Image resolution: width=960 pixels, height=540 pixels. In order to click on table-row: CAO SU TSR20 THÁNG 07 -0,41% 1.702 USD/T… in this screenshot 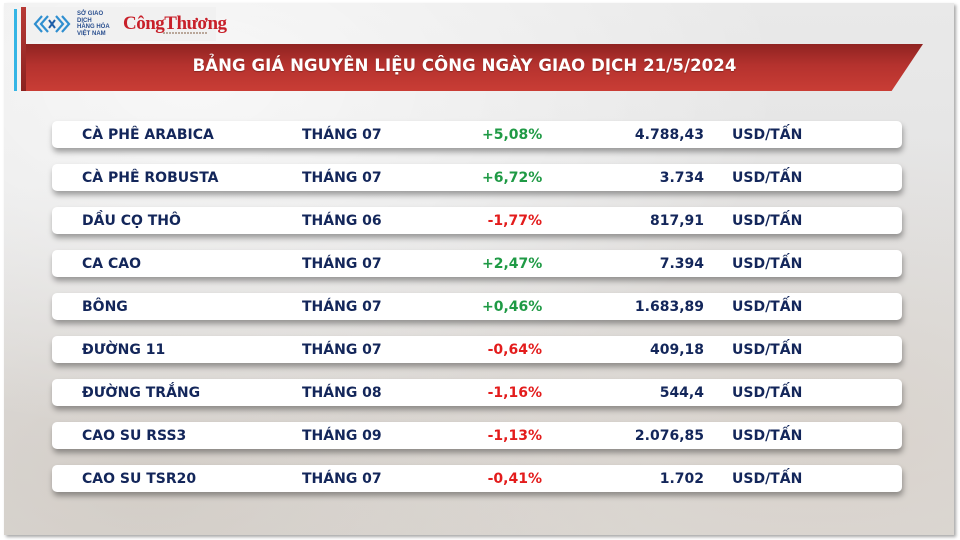, I will do `click(477, 478)`.